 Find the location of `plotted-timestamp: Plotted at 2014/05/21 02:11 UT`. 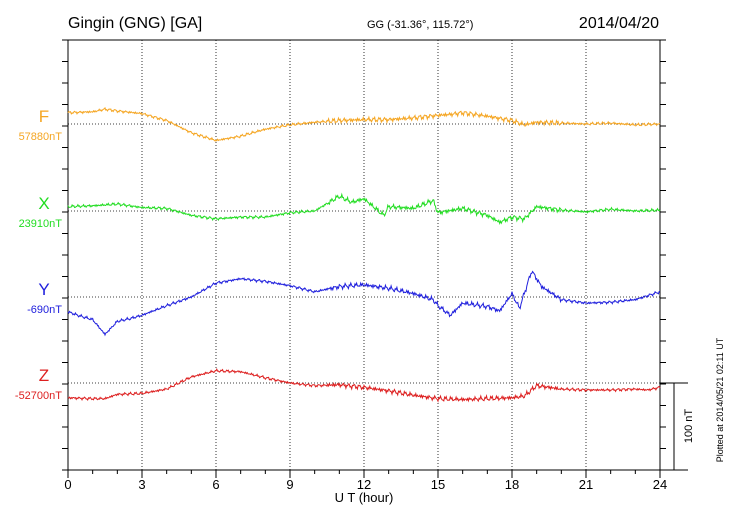

plotted-timestamp: Plotted at 2014/05/21 02:11 UT is located at coordinates (720, 399).